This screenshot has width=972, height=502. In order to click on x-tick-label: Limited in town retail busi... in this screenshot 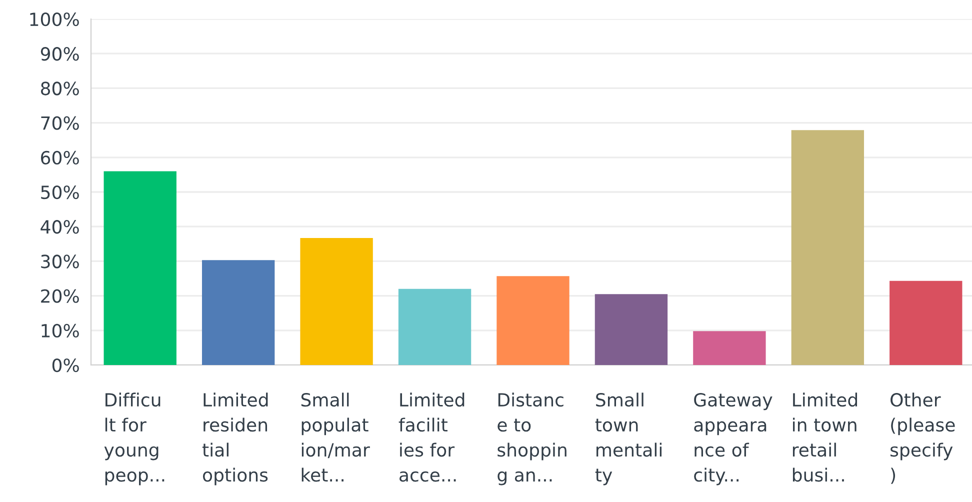, I will do `click(825, 437)`.